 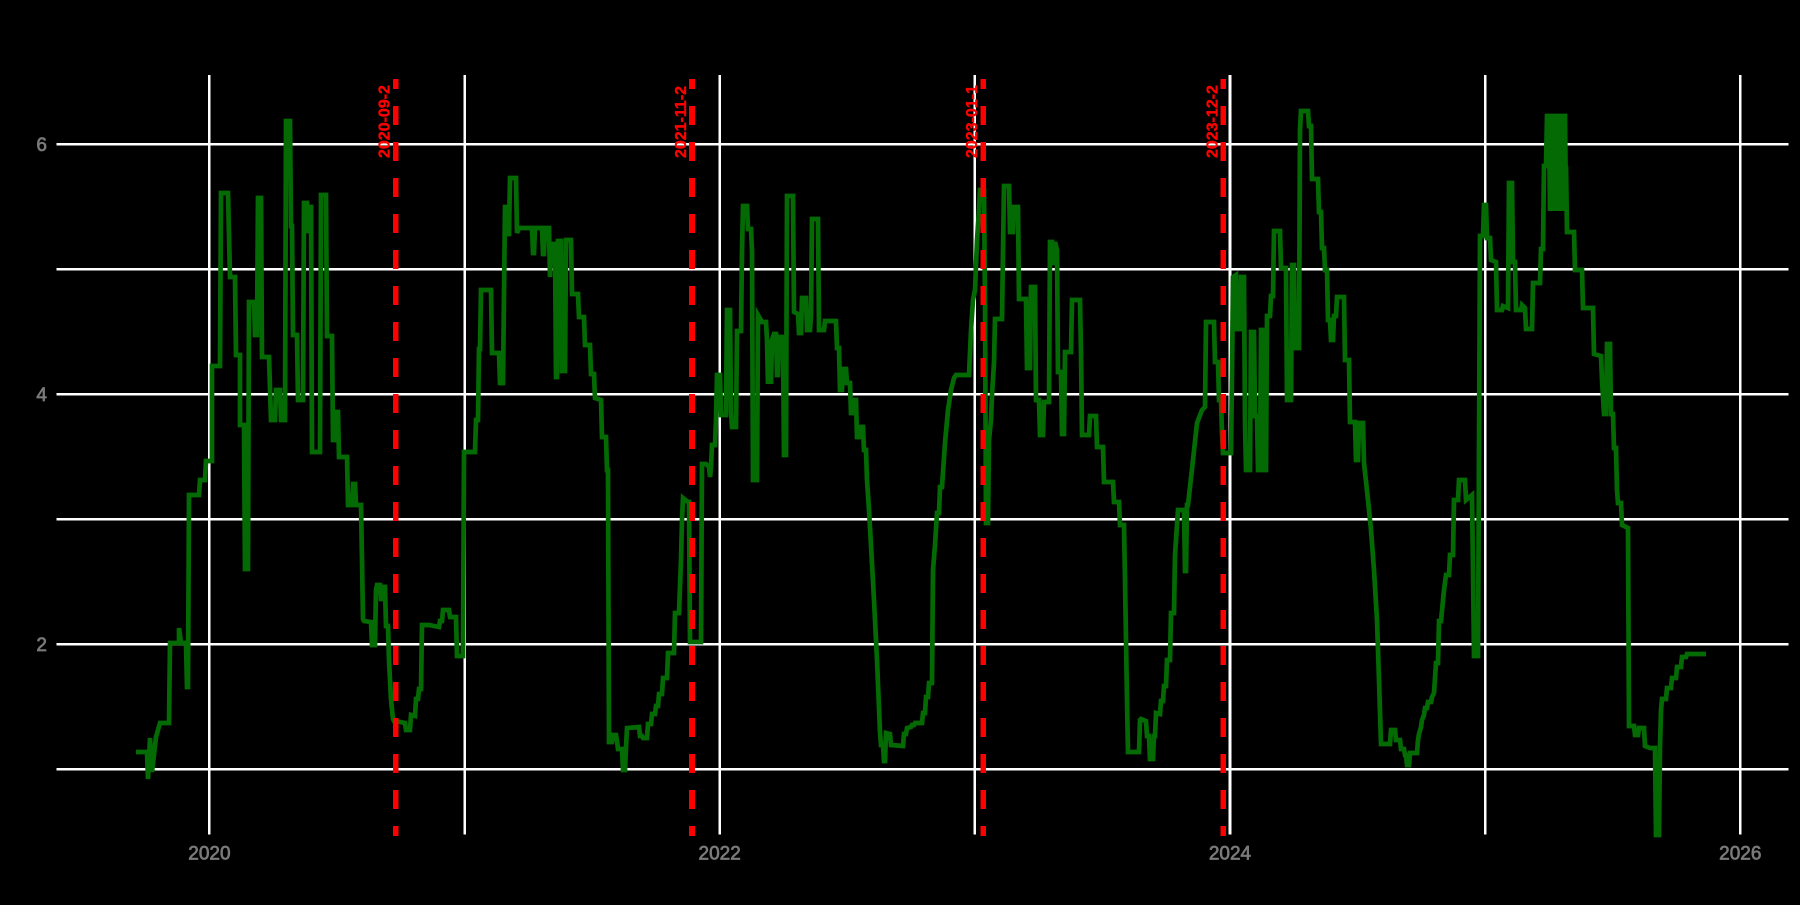 I want to click on svg-text: 2026, so click(x=1740, y=854).